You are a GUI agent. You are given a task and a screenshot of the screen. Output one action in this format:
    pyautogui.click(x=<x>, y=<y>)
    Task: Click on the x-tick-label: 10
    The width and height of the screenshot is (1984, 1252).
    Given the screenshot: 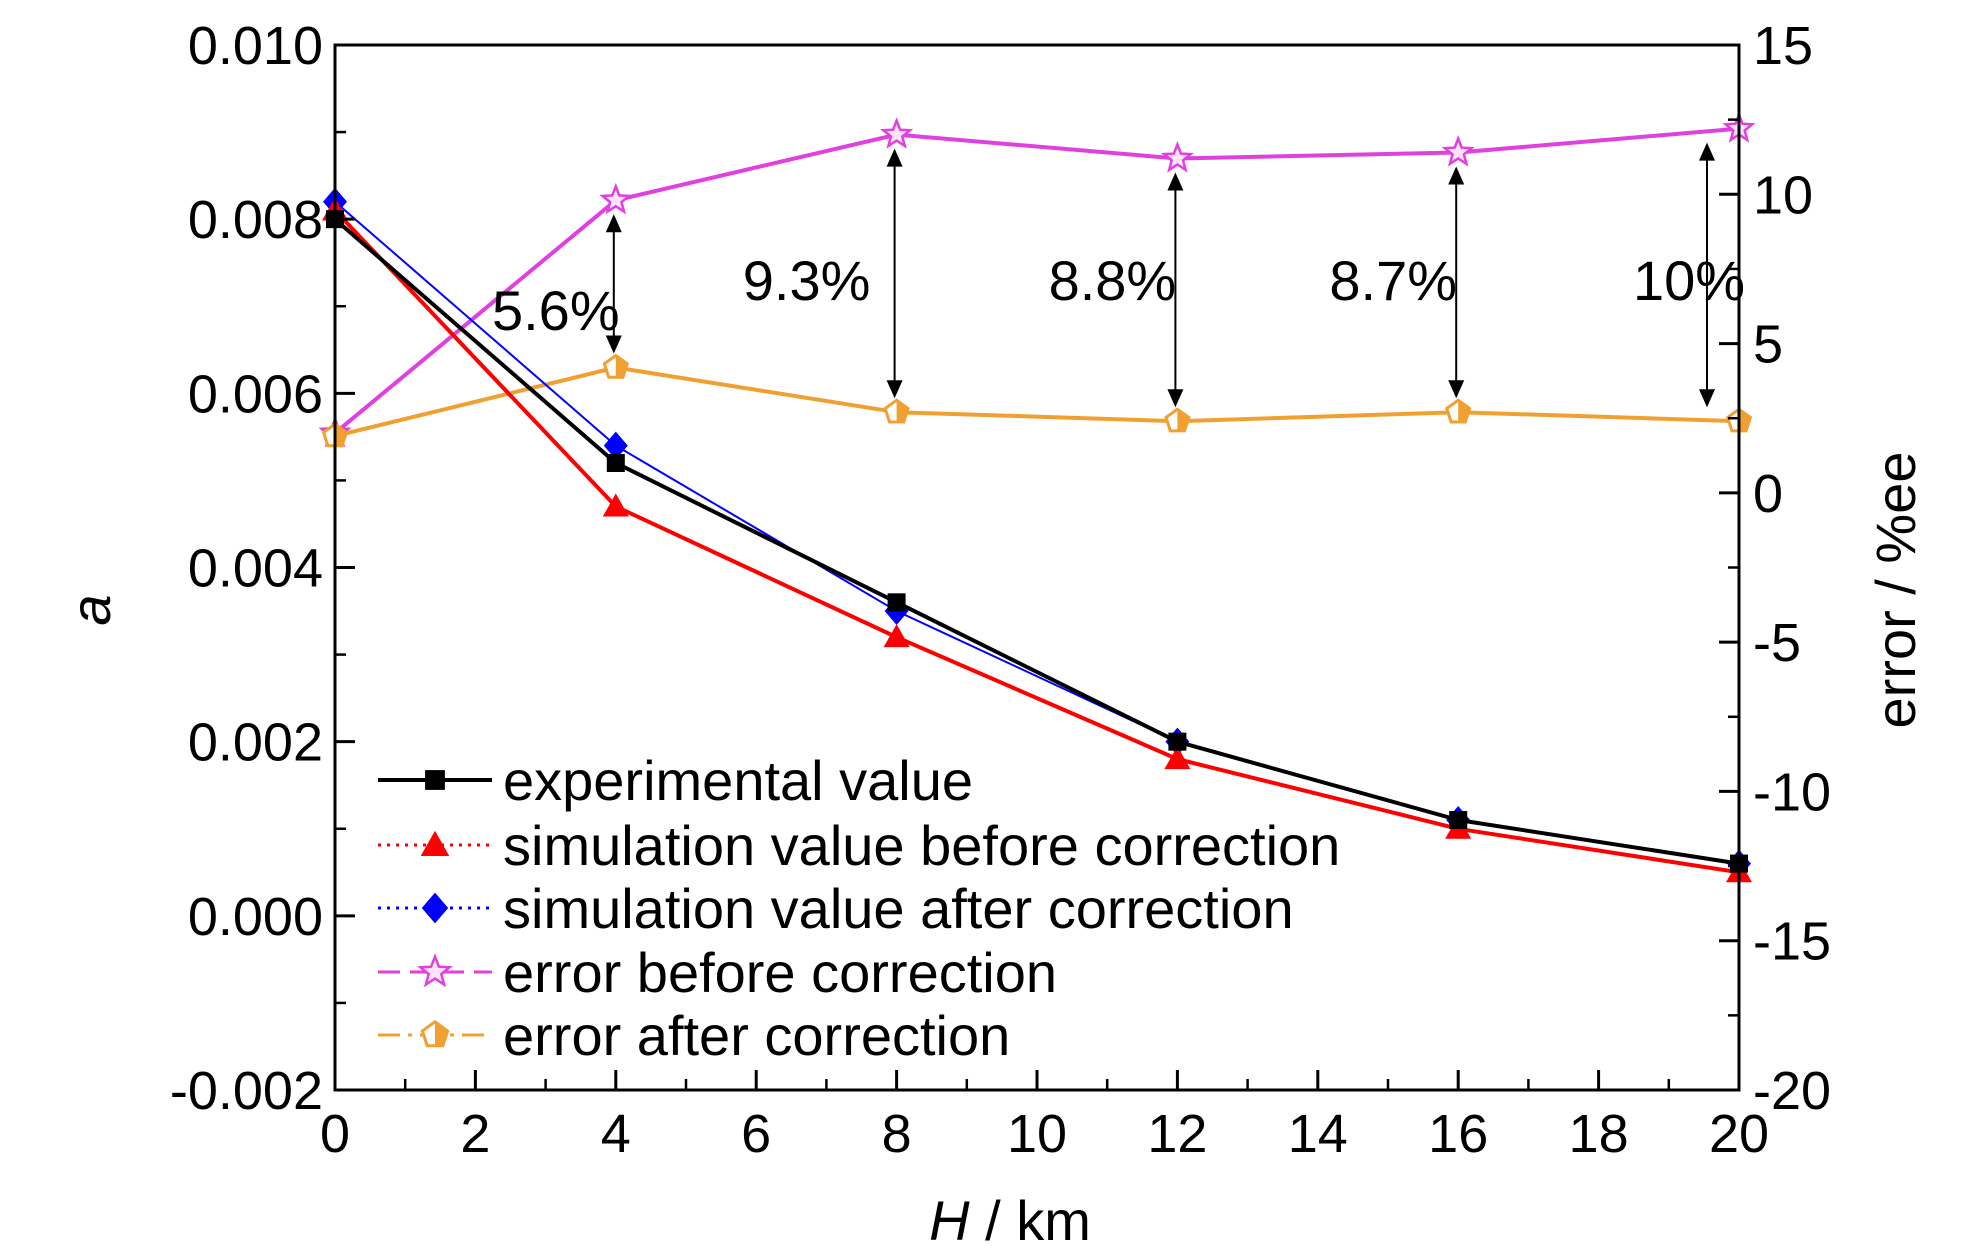 What is the action you would take?
    pyautogui.click(x=1037, y=1134)
    